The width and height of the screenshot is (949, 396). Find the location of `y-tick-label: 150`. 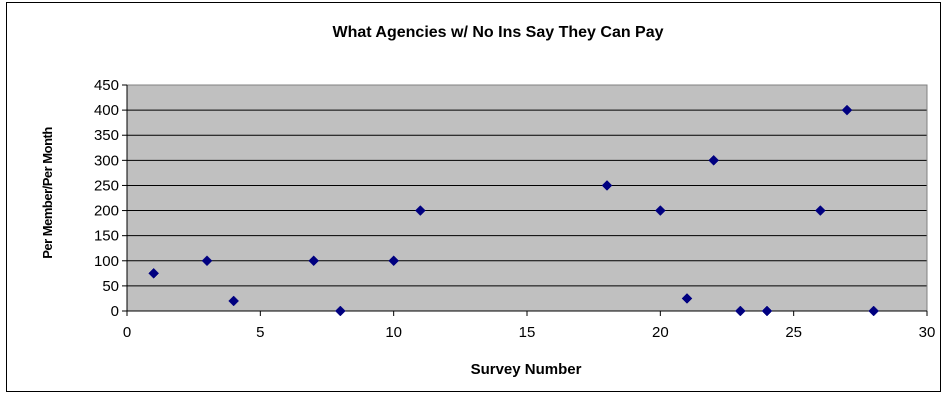

y-tick-label: 150 is located at coordinates (106, 236).